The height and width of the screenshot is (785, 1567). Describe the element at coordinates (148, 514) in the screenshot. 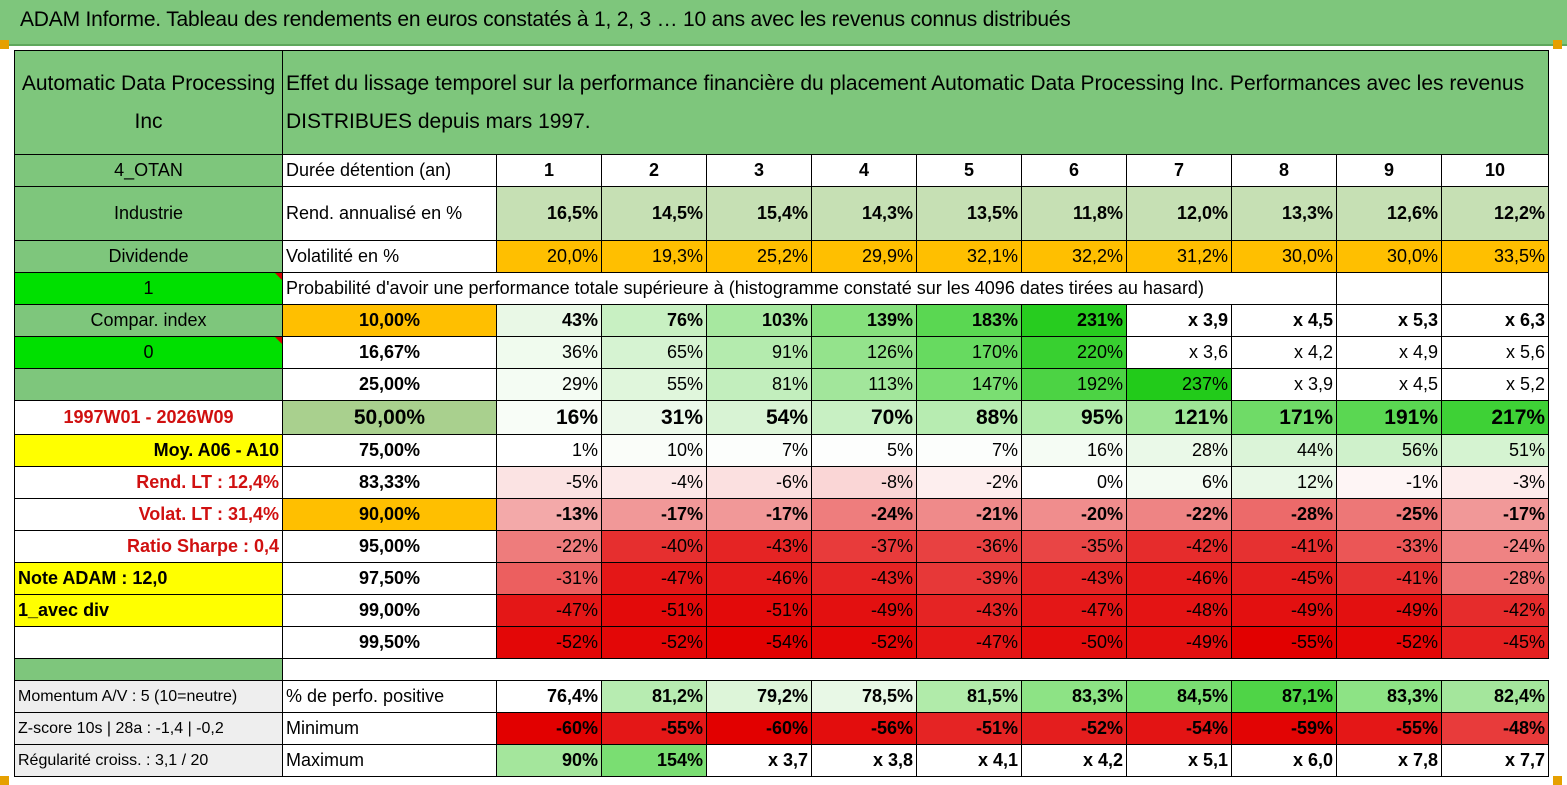

I see `volat-lt-cell: Volat. LT : 31,4%` at that location.